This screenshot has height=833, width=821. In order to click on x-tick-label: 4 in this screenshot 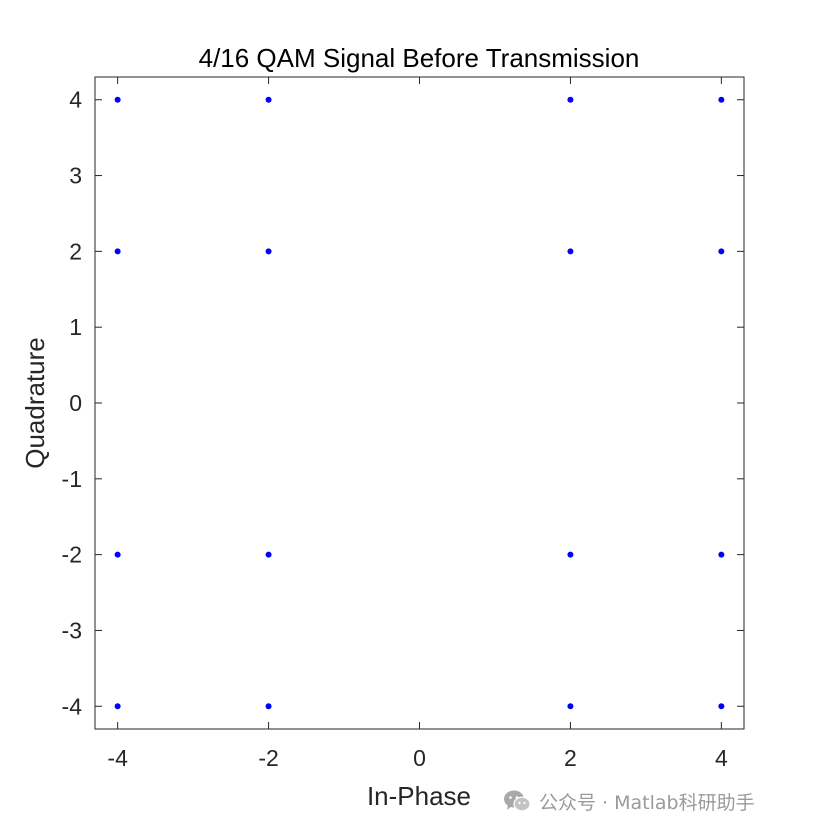, I will do `click(721, 758)`.